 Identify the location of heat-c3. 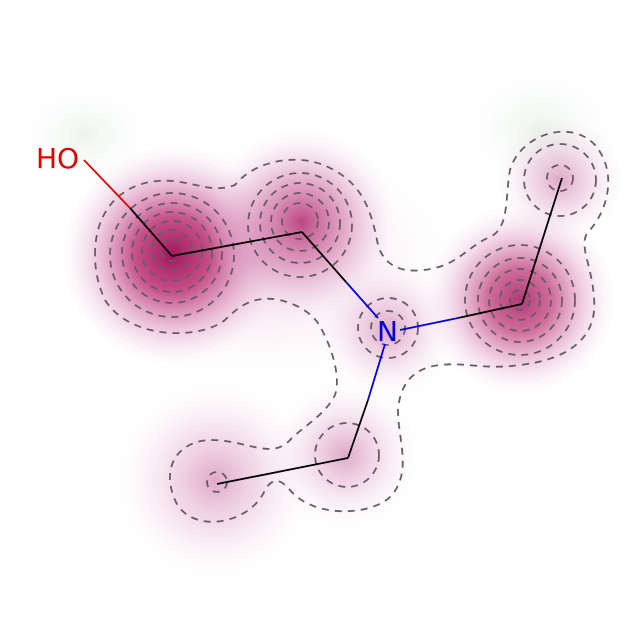
(302, 222).